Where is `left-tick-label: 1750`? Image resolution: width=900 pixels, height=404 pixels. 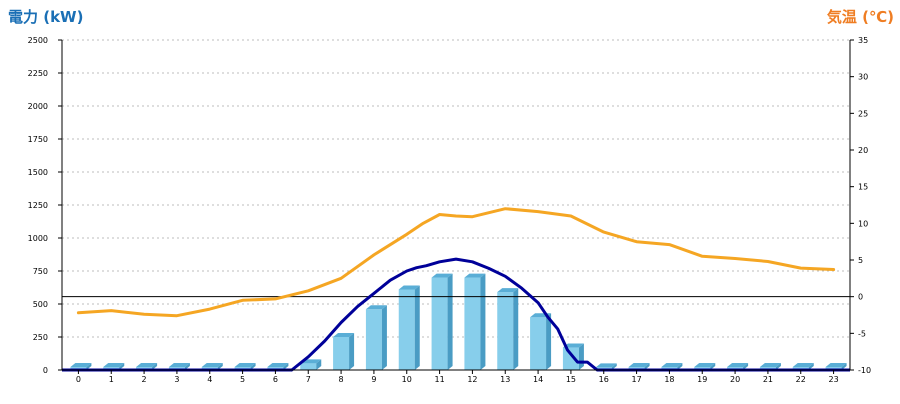
left-tick-label: 1750 is located at coordinates (38, 139).